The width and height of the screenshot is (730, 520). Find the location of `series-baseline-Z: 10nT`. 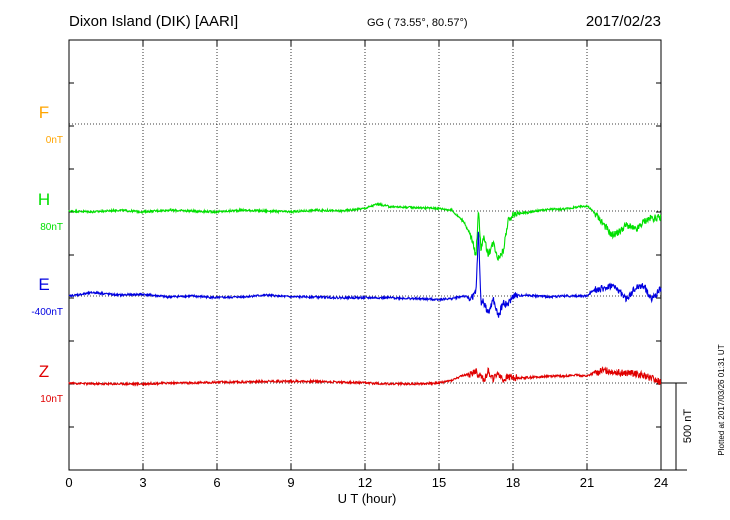

series-baseline-Z: 10nT is located at coordinates (51, 399).